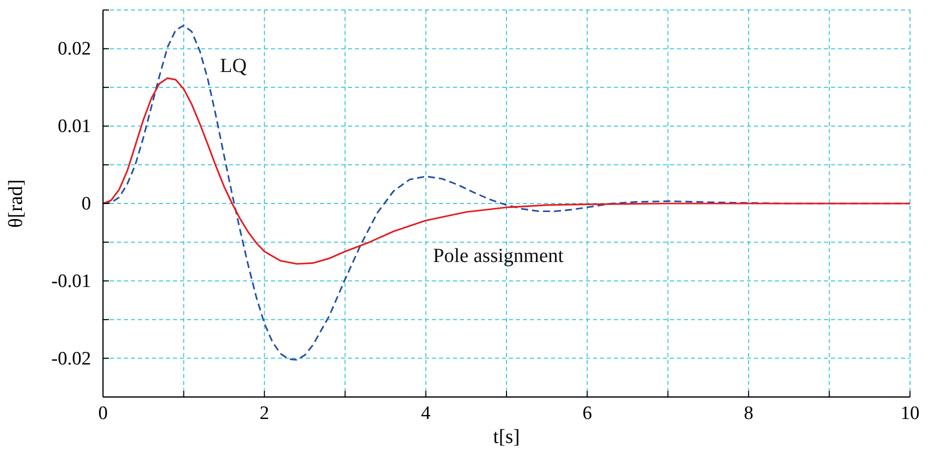 The height and width of the screenshot is (467, 928). I want to click on y-axis-title: θ[rad], so click(16, 203).